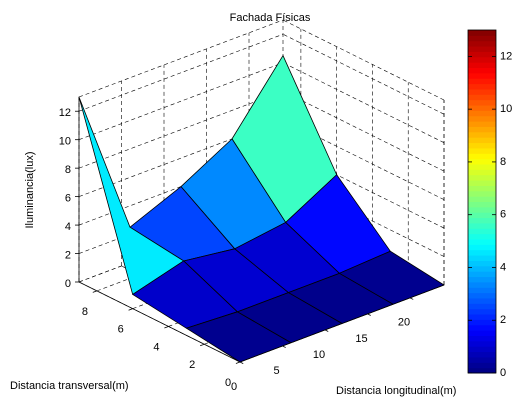 This screenshot has height=403, width=516. What do you see at coordinates (506, 56) in the screenshot?
I see `colorbar-tick-label: 12` at bounding box center [506, 56].